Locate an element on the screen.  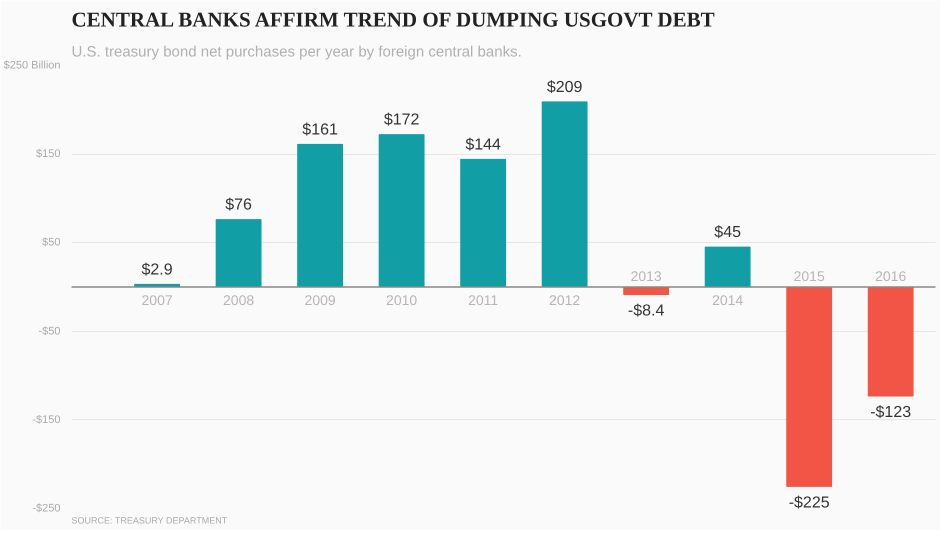
x-tick-label: 2008 is located at coordinates (238, 300).